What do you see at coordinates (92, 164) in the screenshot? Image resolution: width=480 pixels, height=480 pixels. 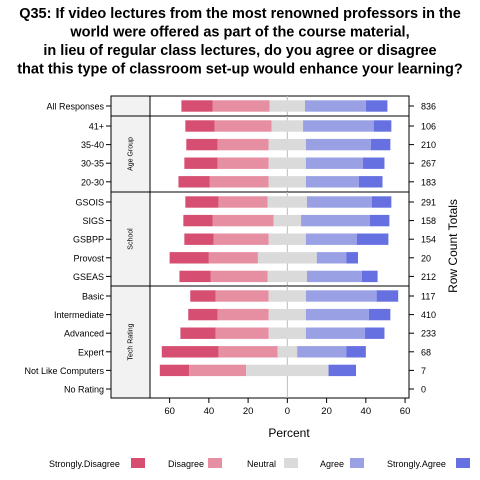 I see `category-label: 30-35` at bounding box center [92, 164].